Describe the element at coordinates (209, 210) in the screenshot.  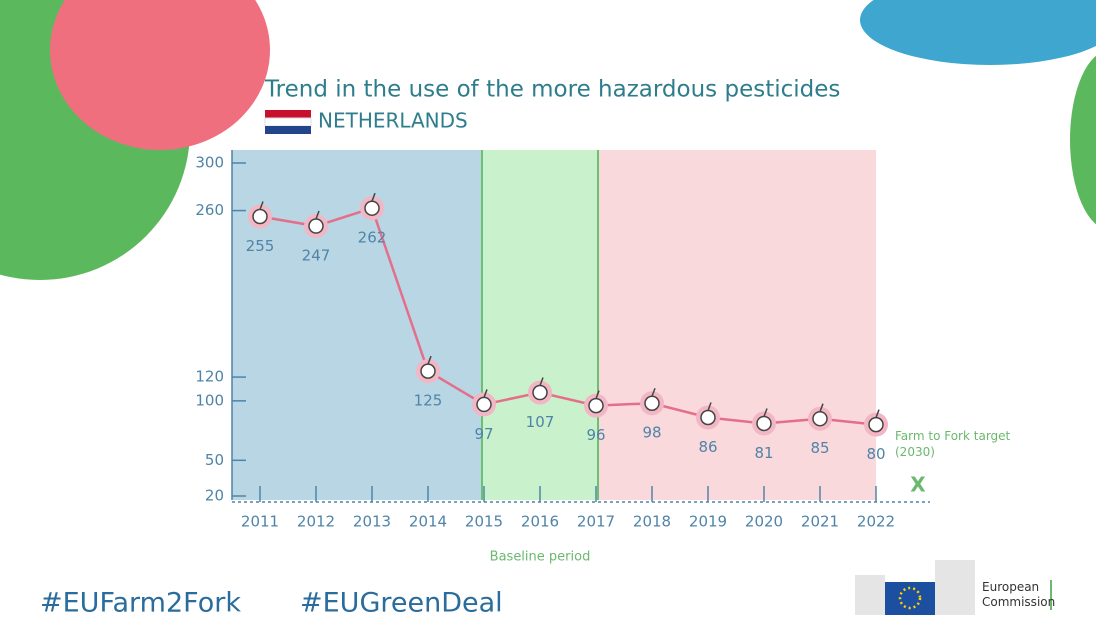
I see `y-tick-label: 260` at that location.